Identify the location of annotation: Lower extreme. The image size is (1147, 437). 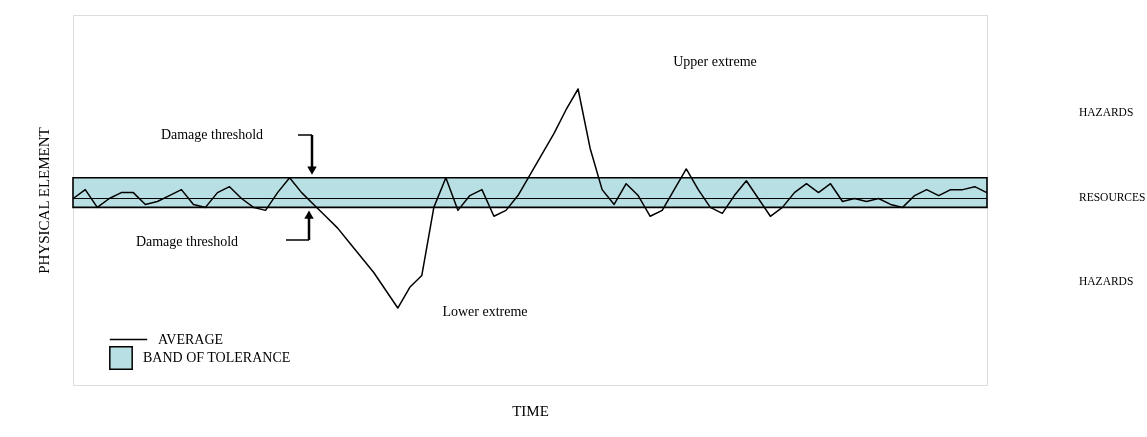
(485, 311).